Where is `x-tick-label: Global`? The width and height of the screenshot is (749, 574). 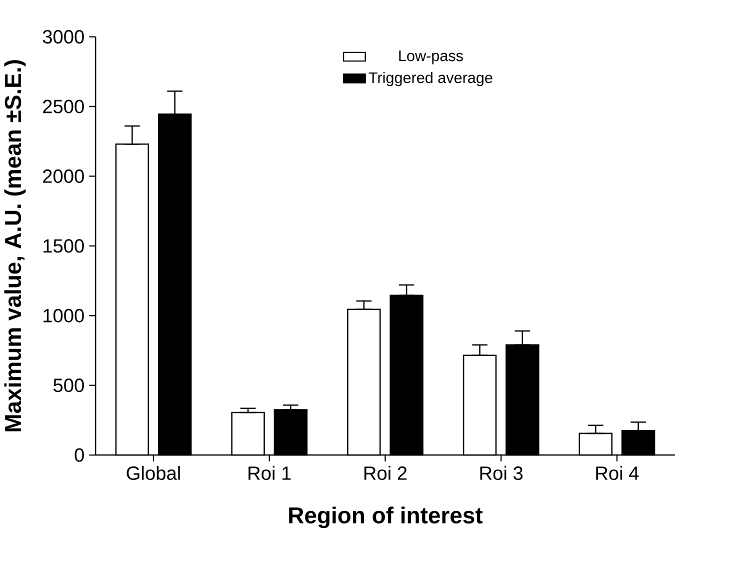
x-tick-label: Global is located at coordinates (153, 473).